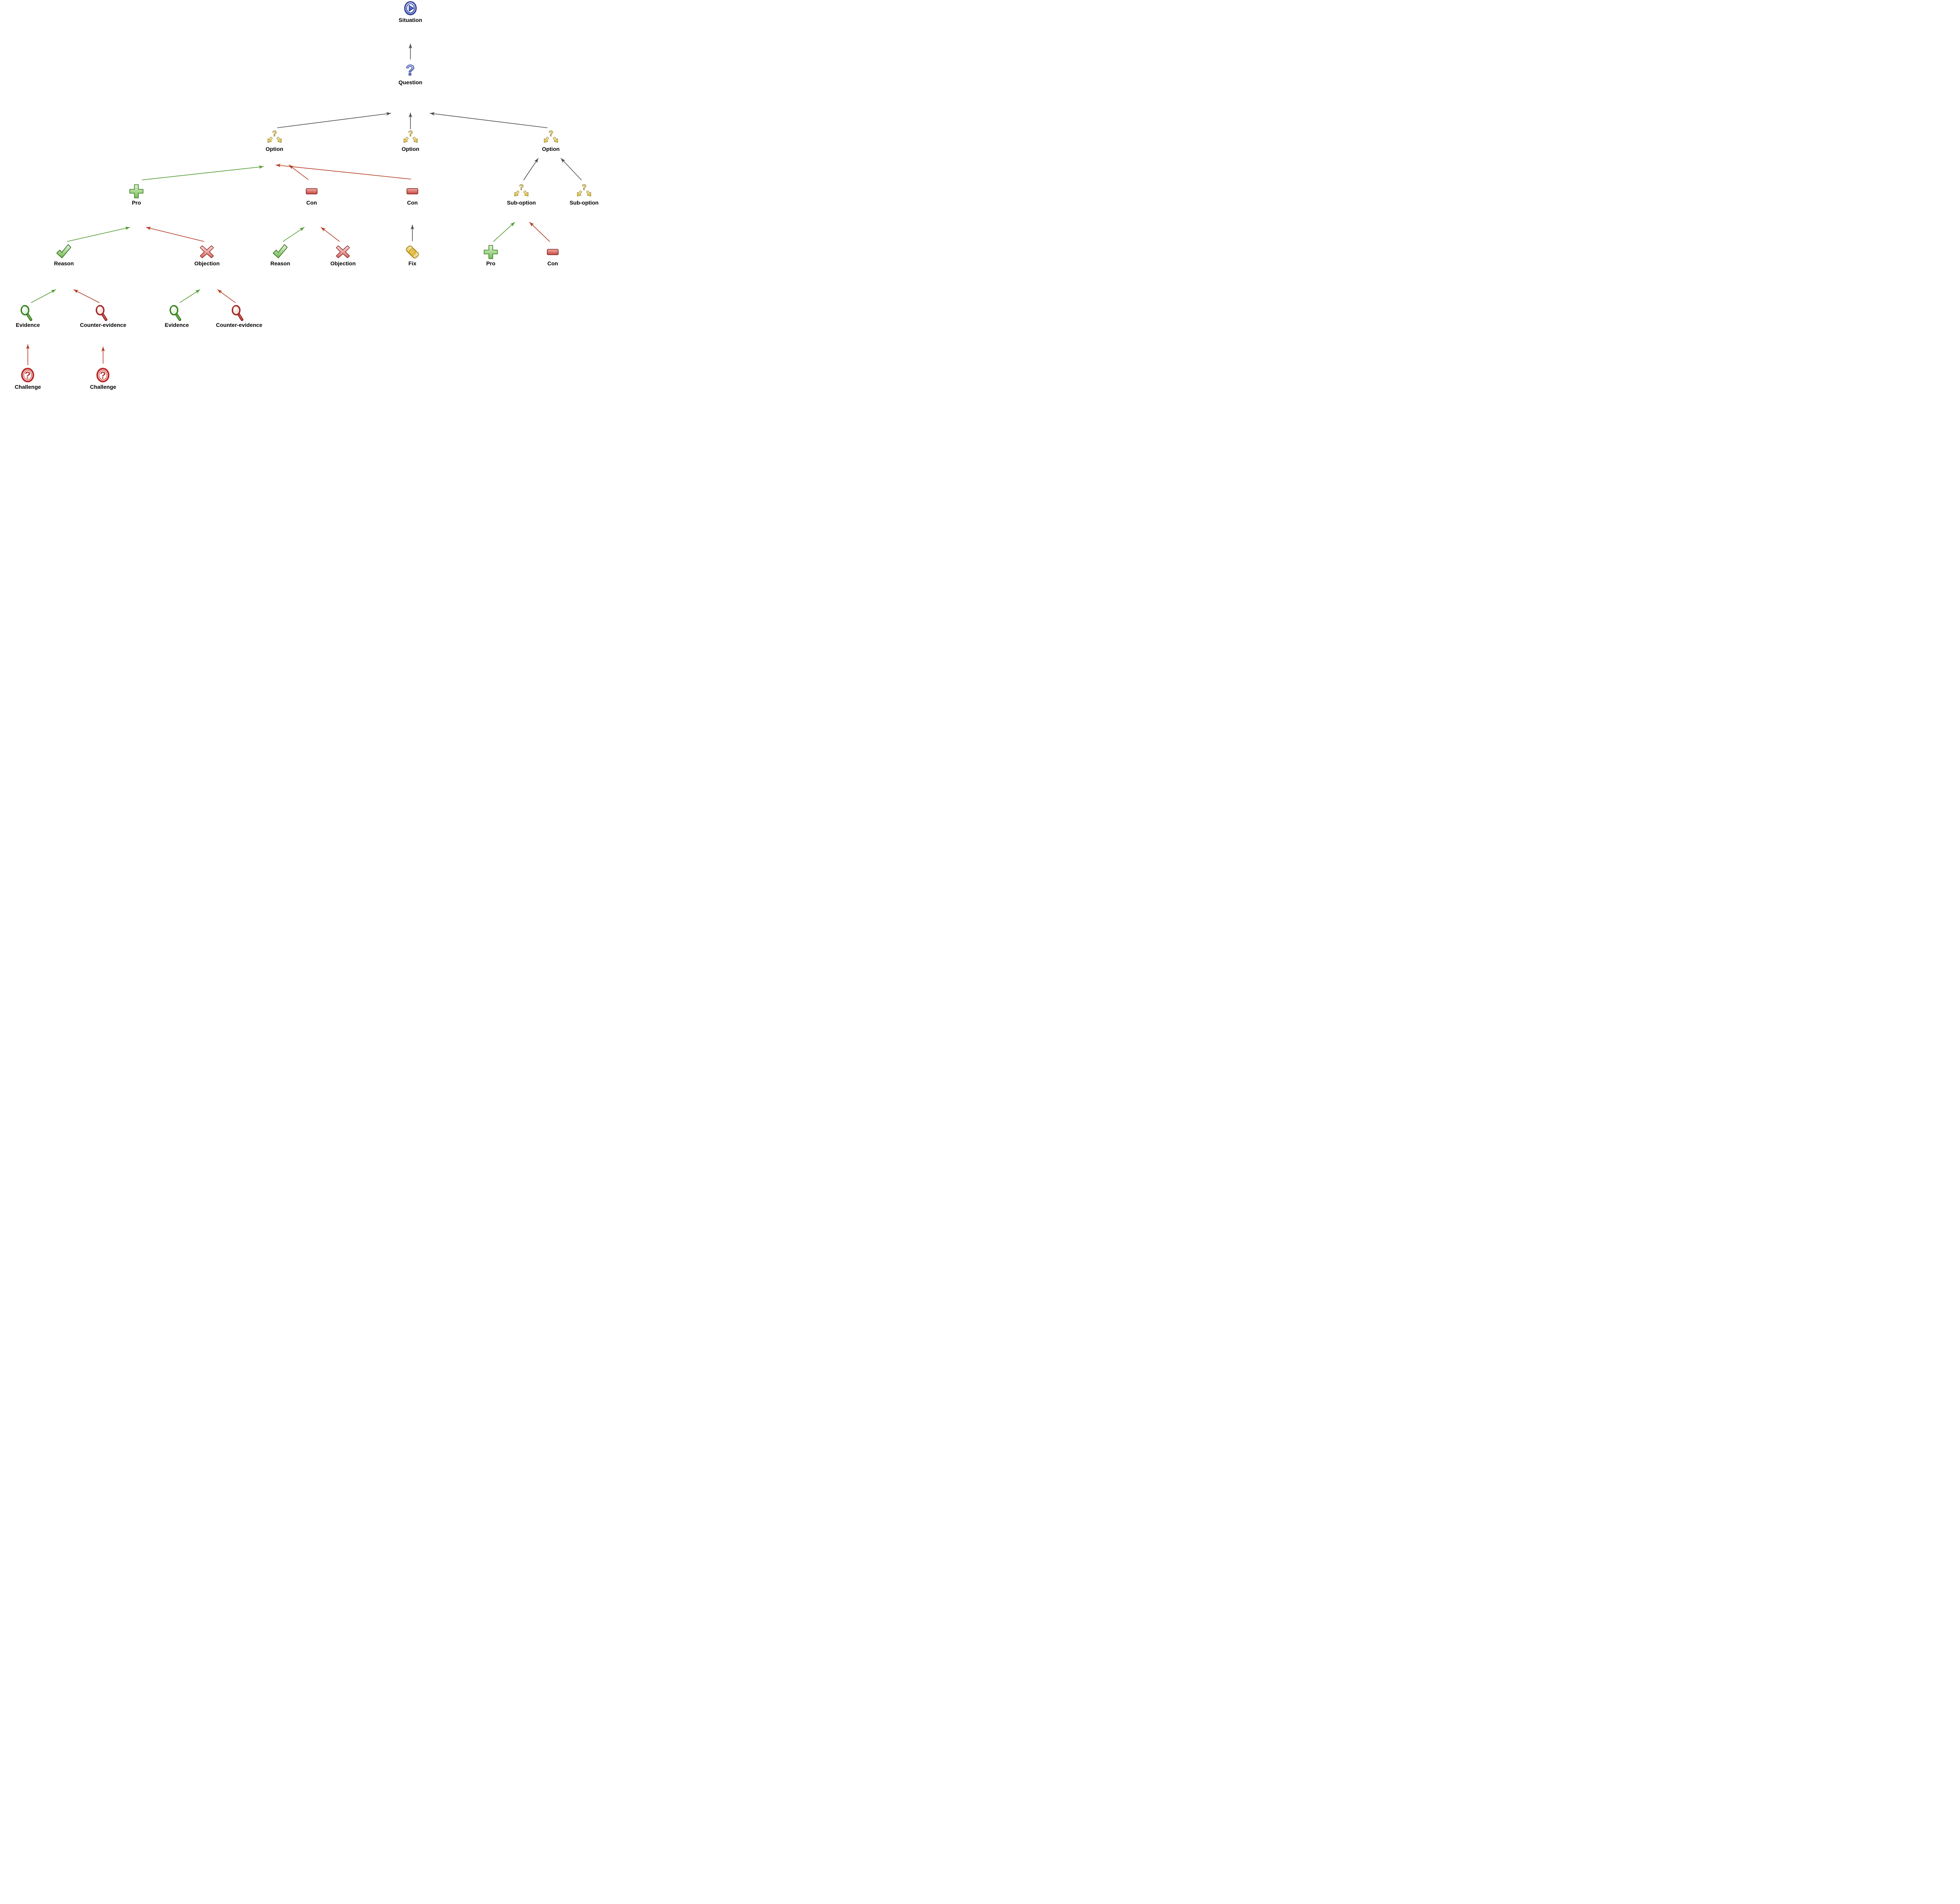 The height and width of the screenshot is (1904, 1960). Describe the element at coordinates (98, 234) in the screenshot. I see `edge-reason1-pro1` at that location.